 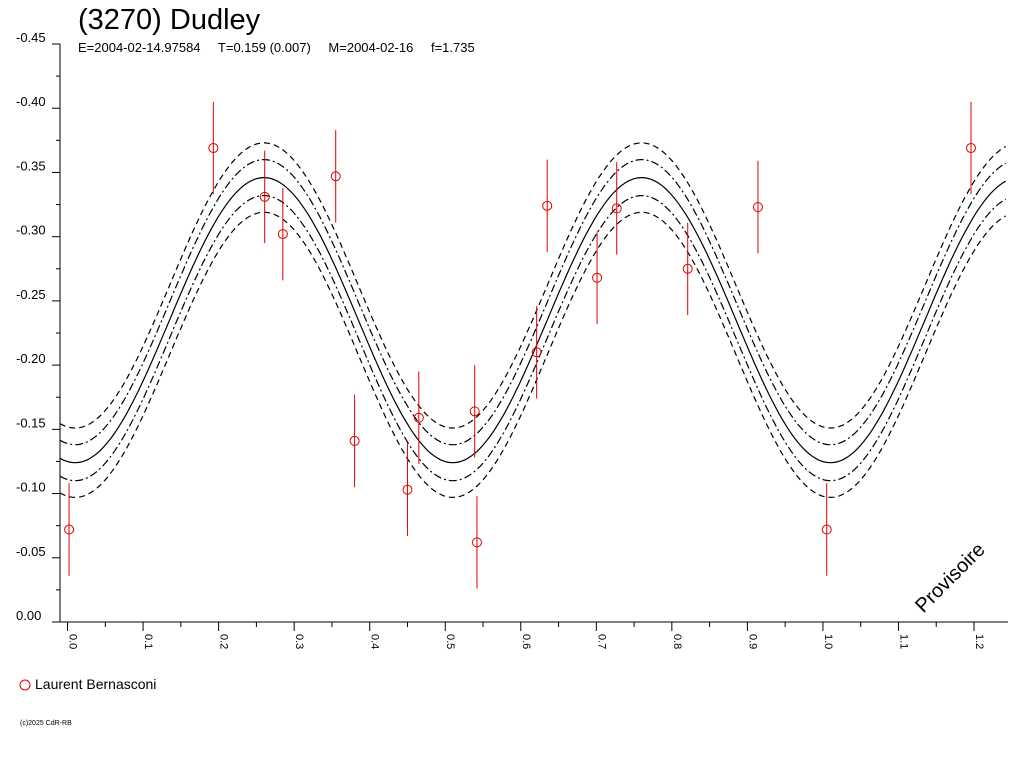 What do you see at coordinates (25, 685) in the screenshot?
I see `legend-marker-icon` at bounding box center [25, 685].